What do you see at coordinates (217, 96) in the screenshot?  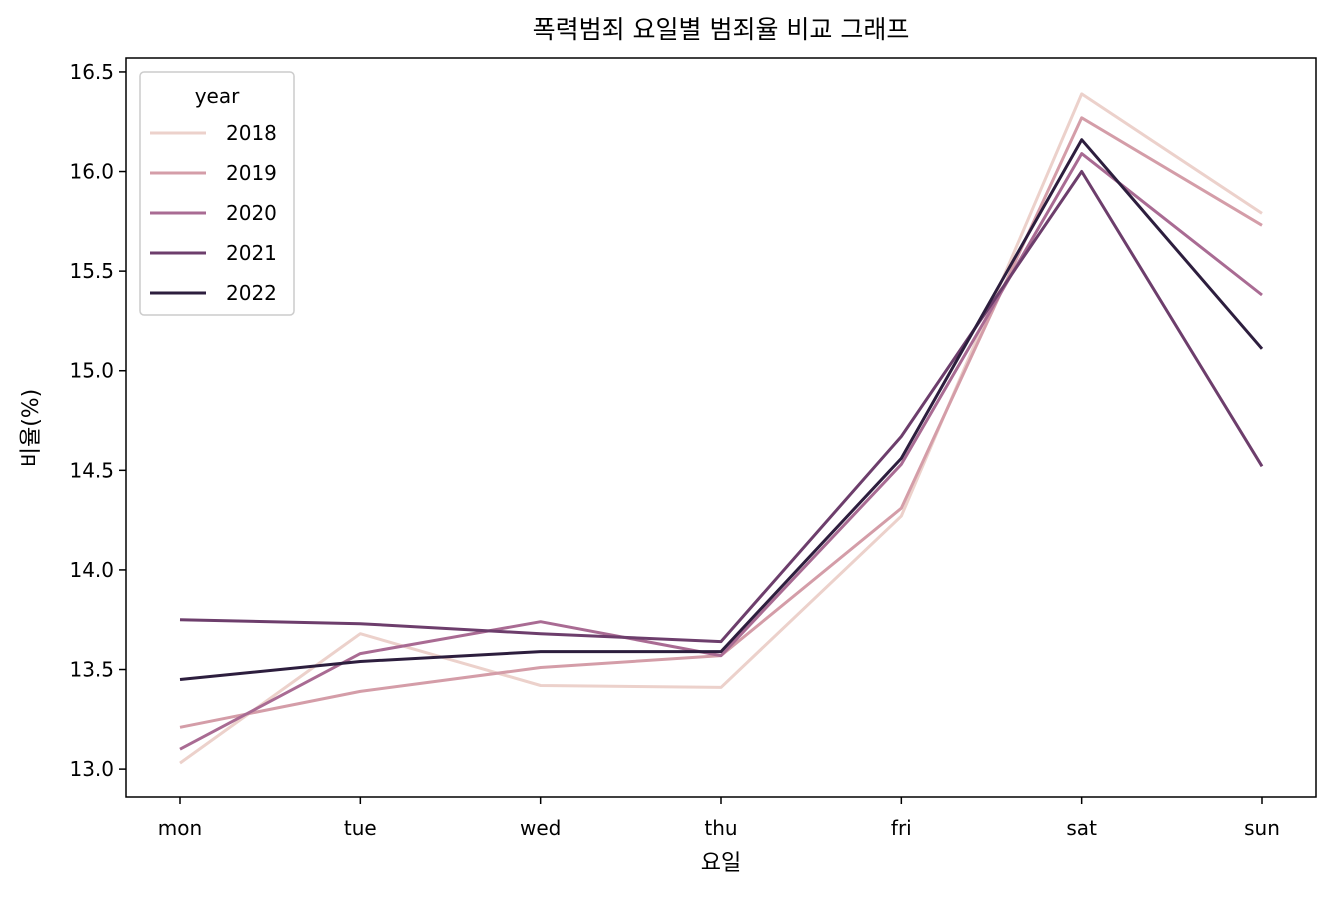 I see `legend-title: year` at bounding box center [217, 96].